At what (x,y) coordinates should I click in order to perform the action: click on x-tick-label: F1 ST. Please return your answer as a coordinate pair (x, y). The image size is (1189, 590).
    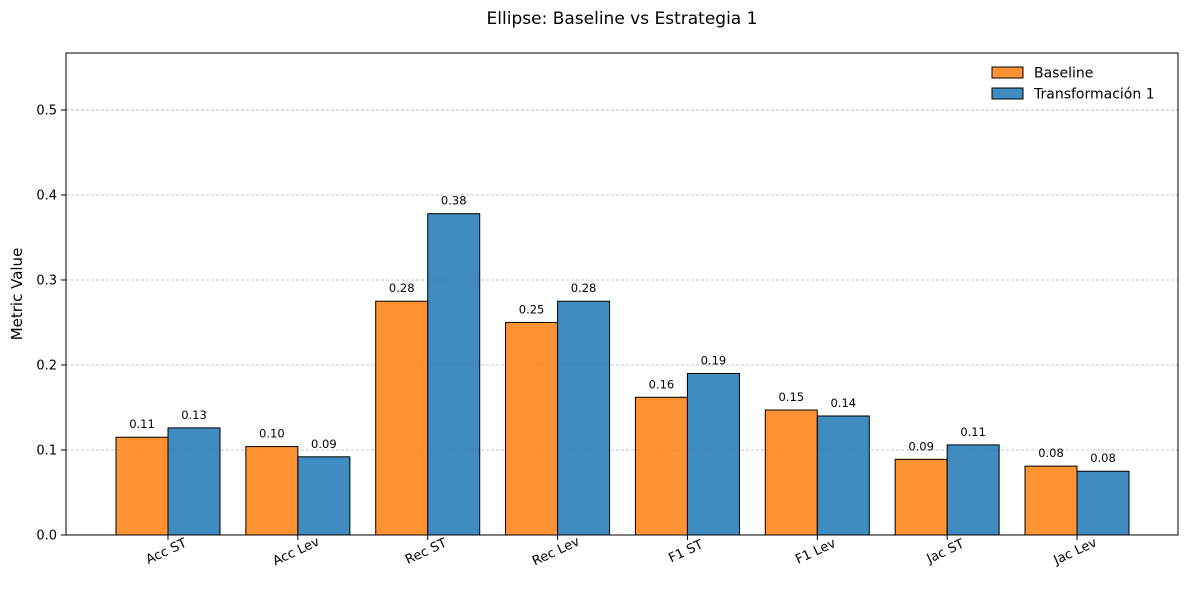
    Looking at the image, I should click on (685, 551).